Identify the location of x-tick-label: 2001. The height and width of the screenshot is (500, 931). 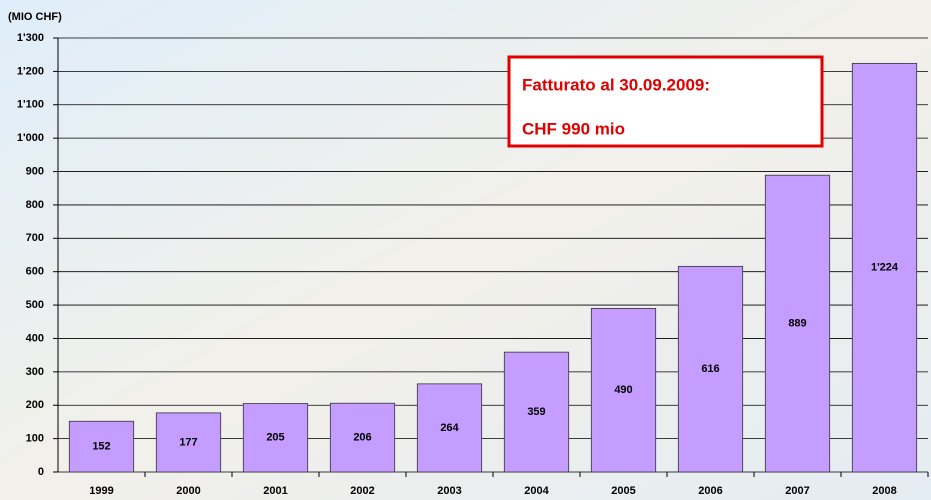
(275, 491).